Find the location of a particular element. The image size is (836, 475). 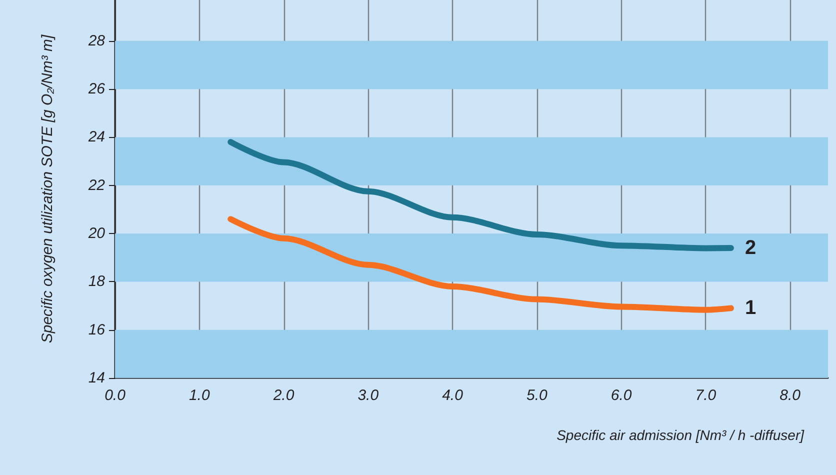

y-tick-label: 14 is located at coordinates (96, 378).